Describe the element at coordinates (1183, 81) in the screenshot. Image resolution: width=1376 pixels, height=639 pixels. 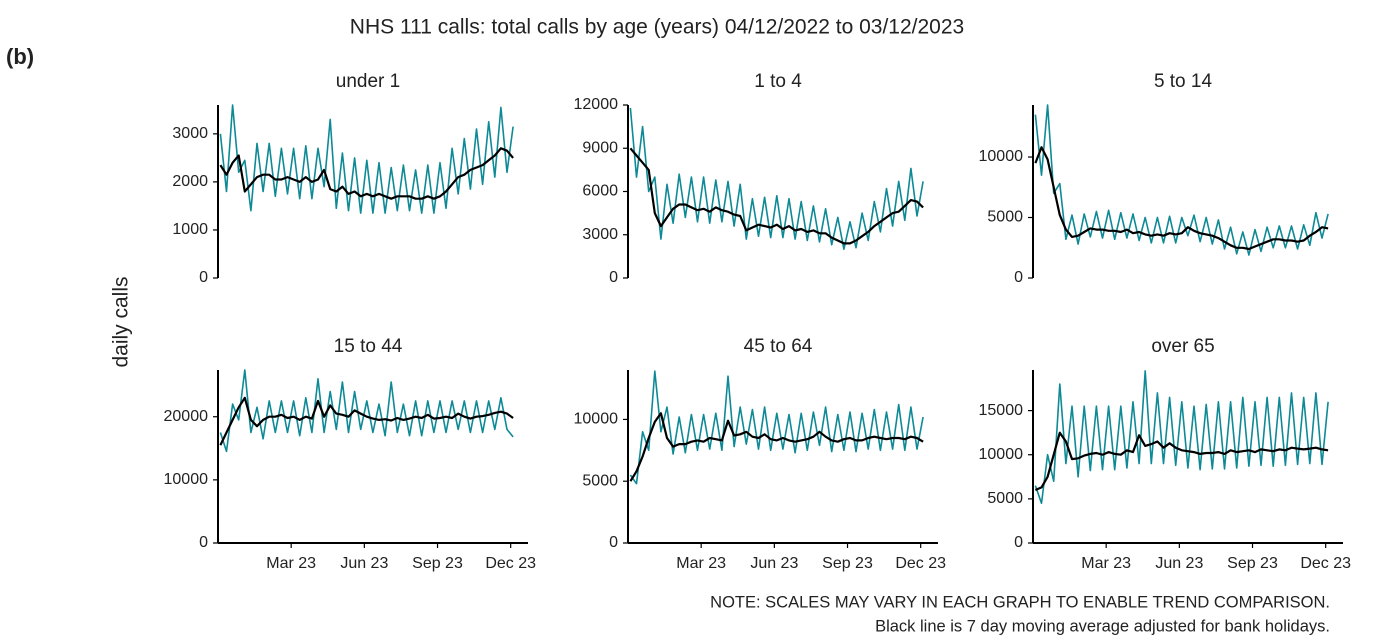
I see `panel-title: 5 to 14` at that location.